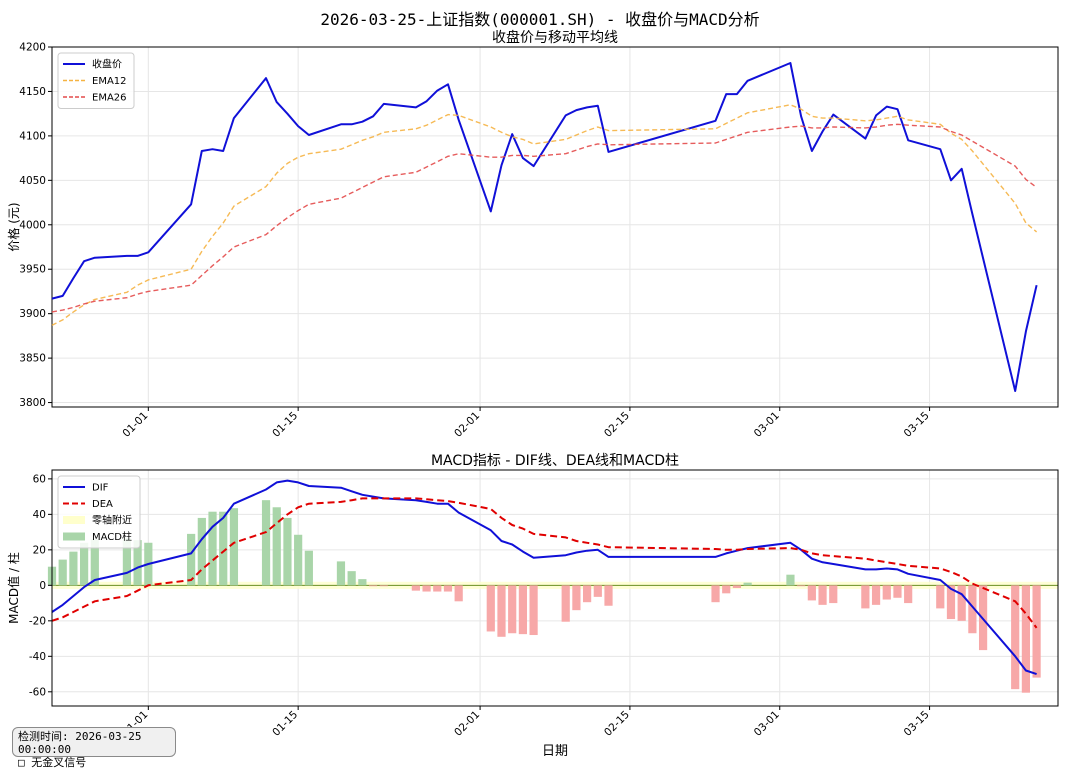  I want to click on legend-label: DIF, so click(100, 488).